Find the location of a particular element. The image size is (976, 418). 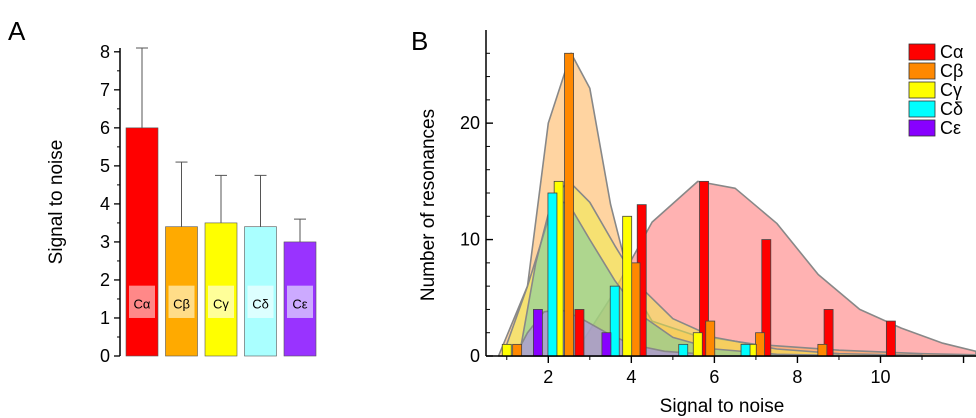

panel-a-bar-label: Cβ is located at coordinates (181, 303).